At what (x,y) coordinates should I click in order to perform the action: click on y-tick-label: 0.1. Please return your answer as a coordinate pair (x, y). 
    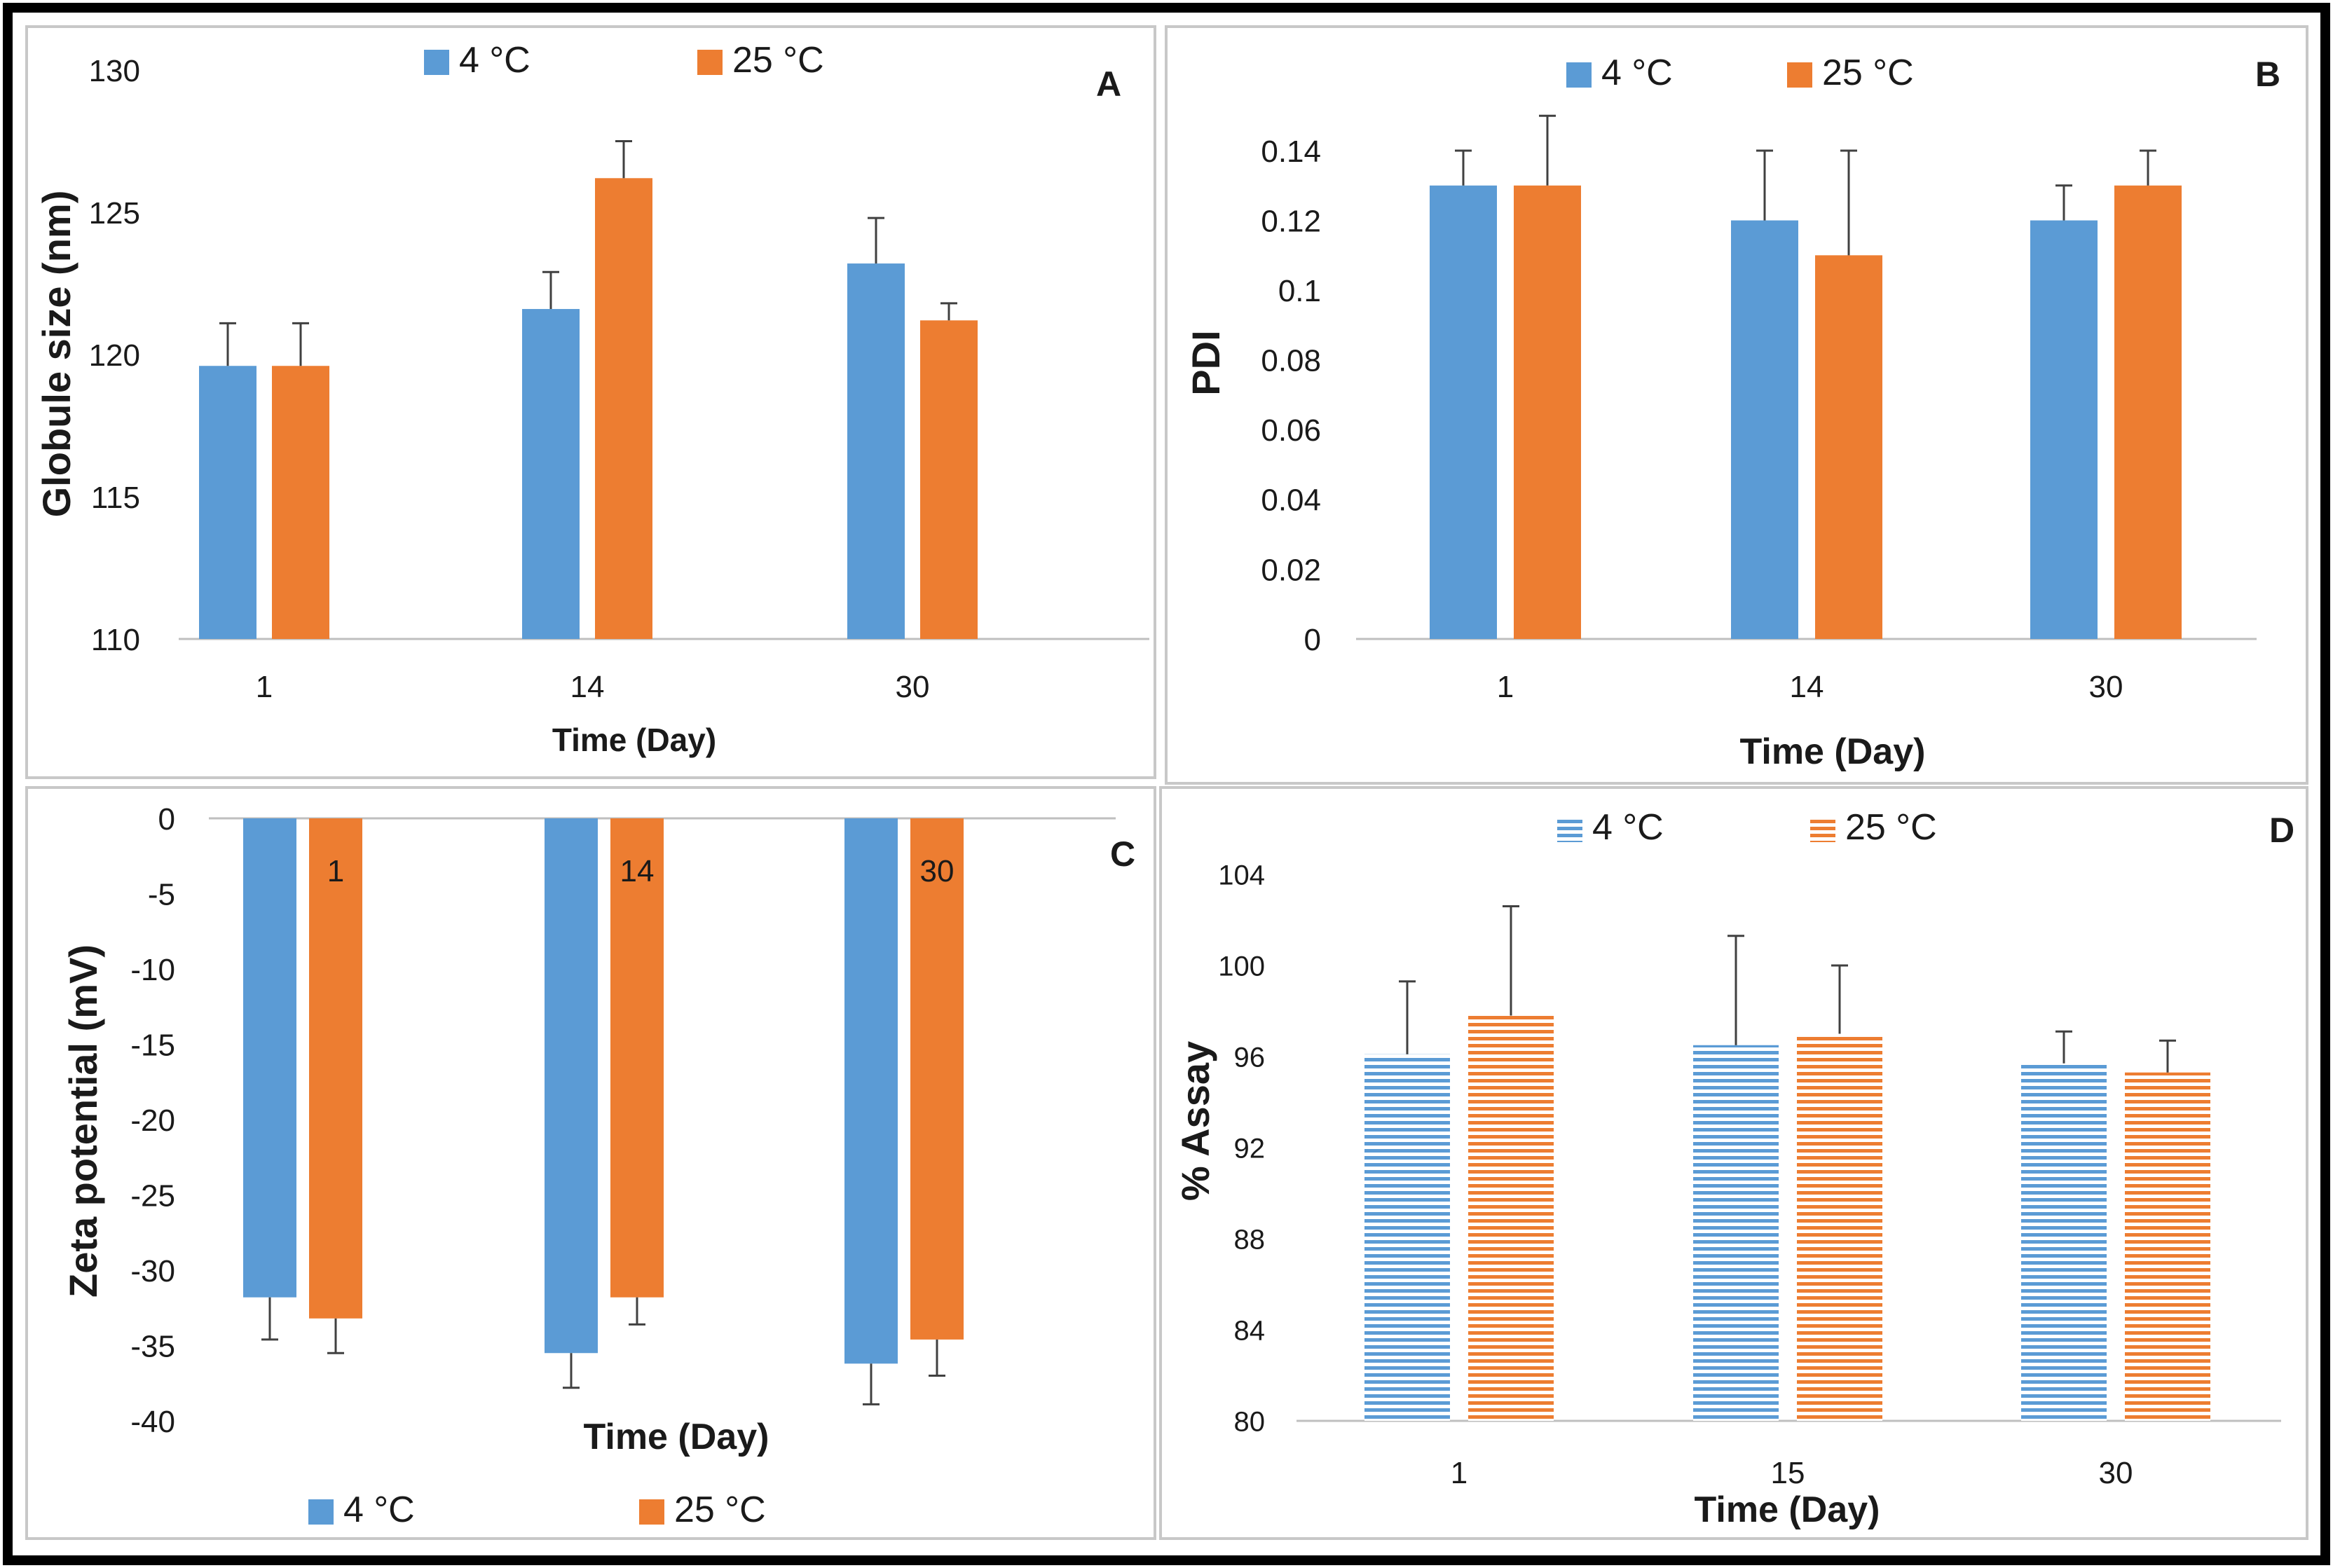
    Looking at the image, I should click on (1300, 291).